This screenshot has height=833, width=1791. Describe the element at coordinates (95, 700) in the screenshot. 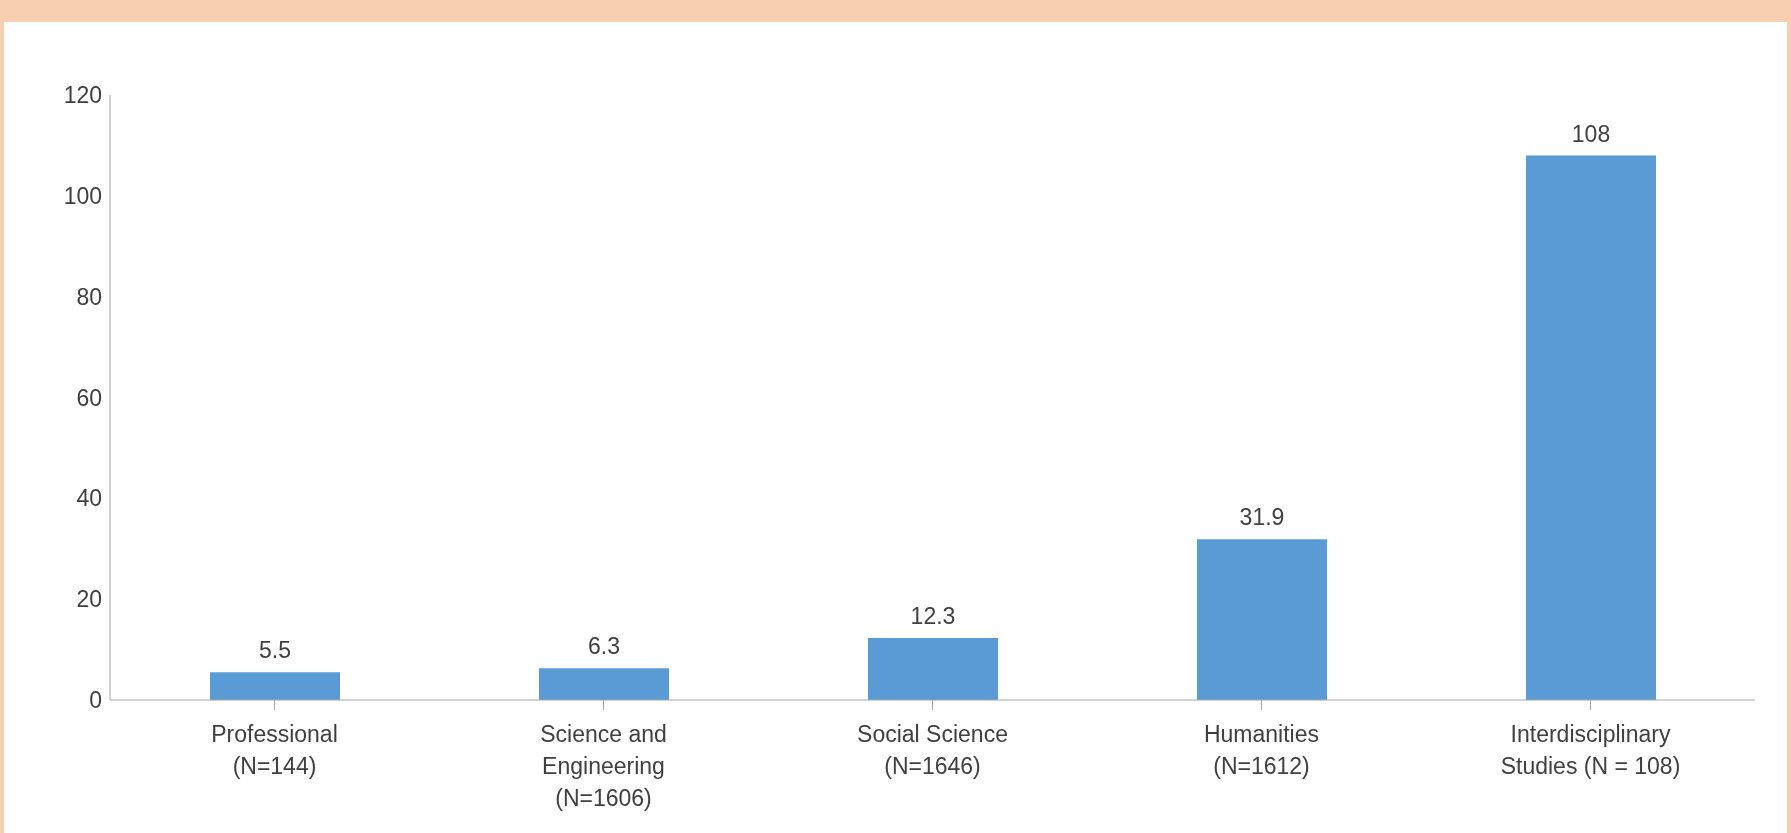

I see `y-tick-label: 0` at that location.